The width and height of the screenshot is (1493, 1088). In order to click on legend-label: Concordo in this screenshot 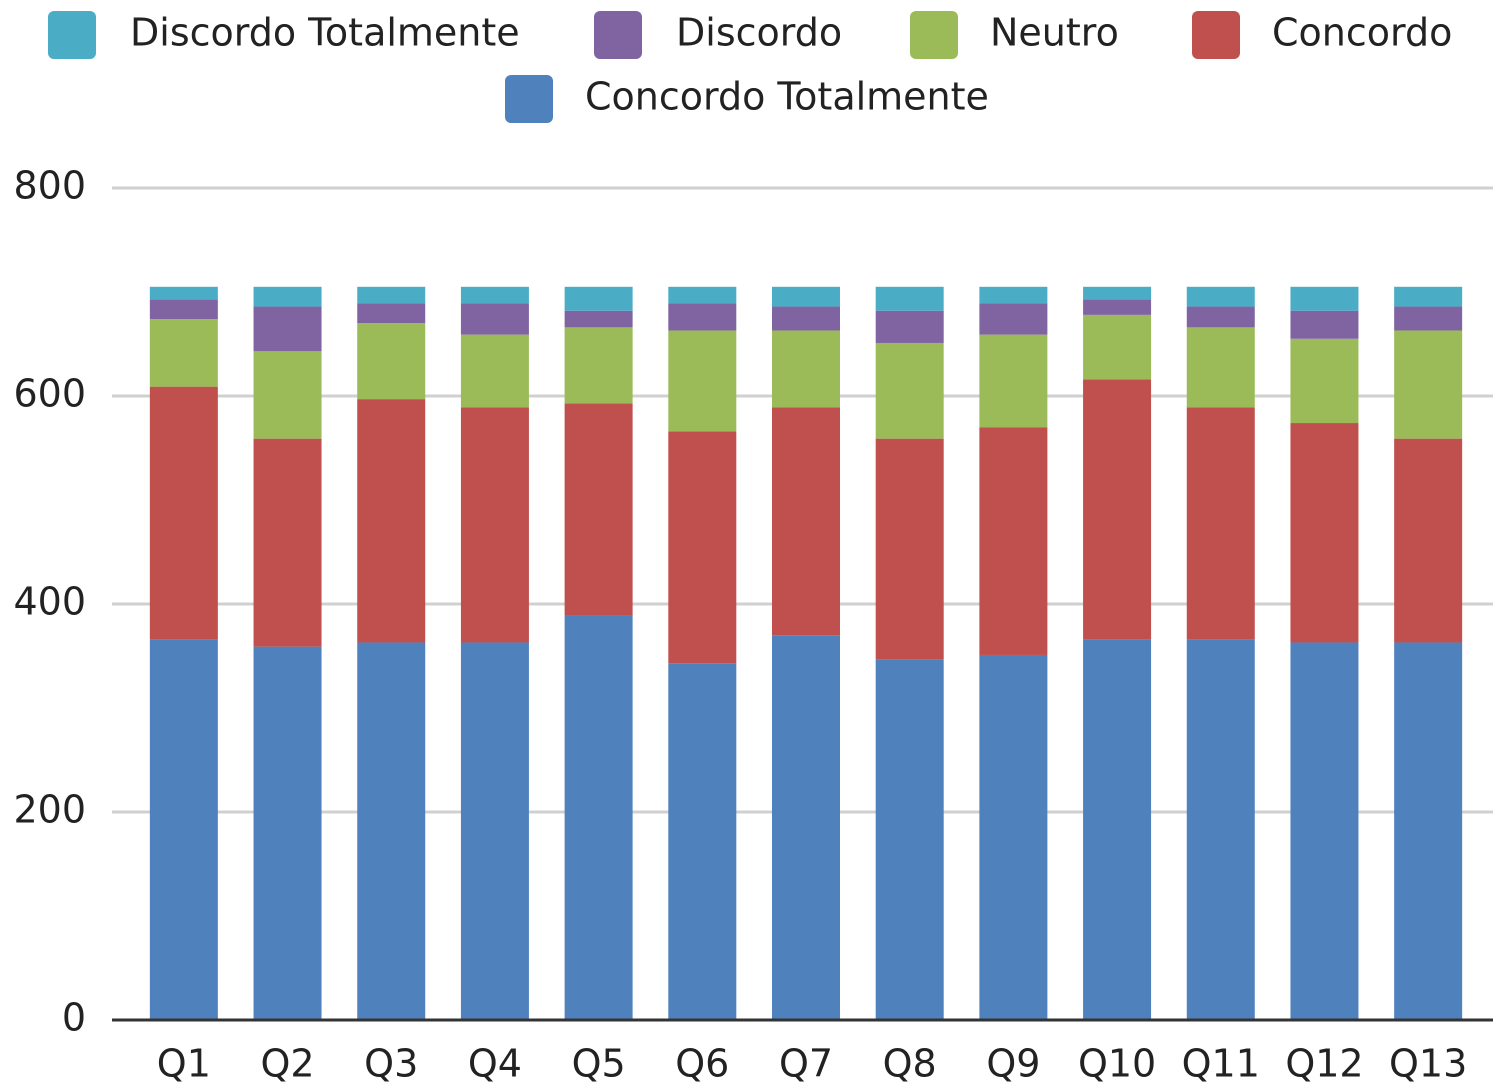, I will do `click(1362, 33)`.